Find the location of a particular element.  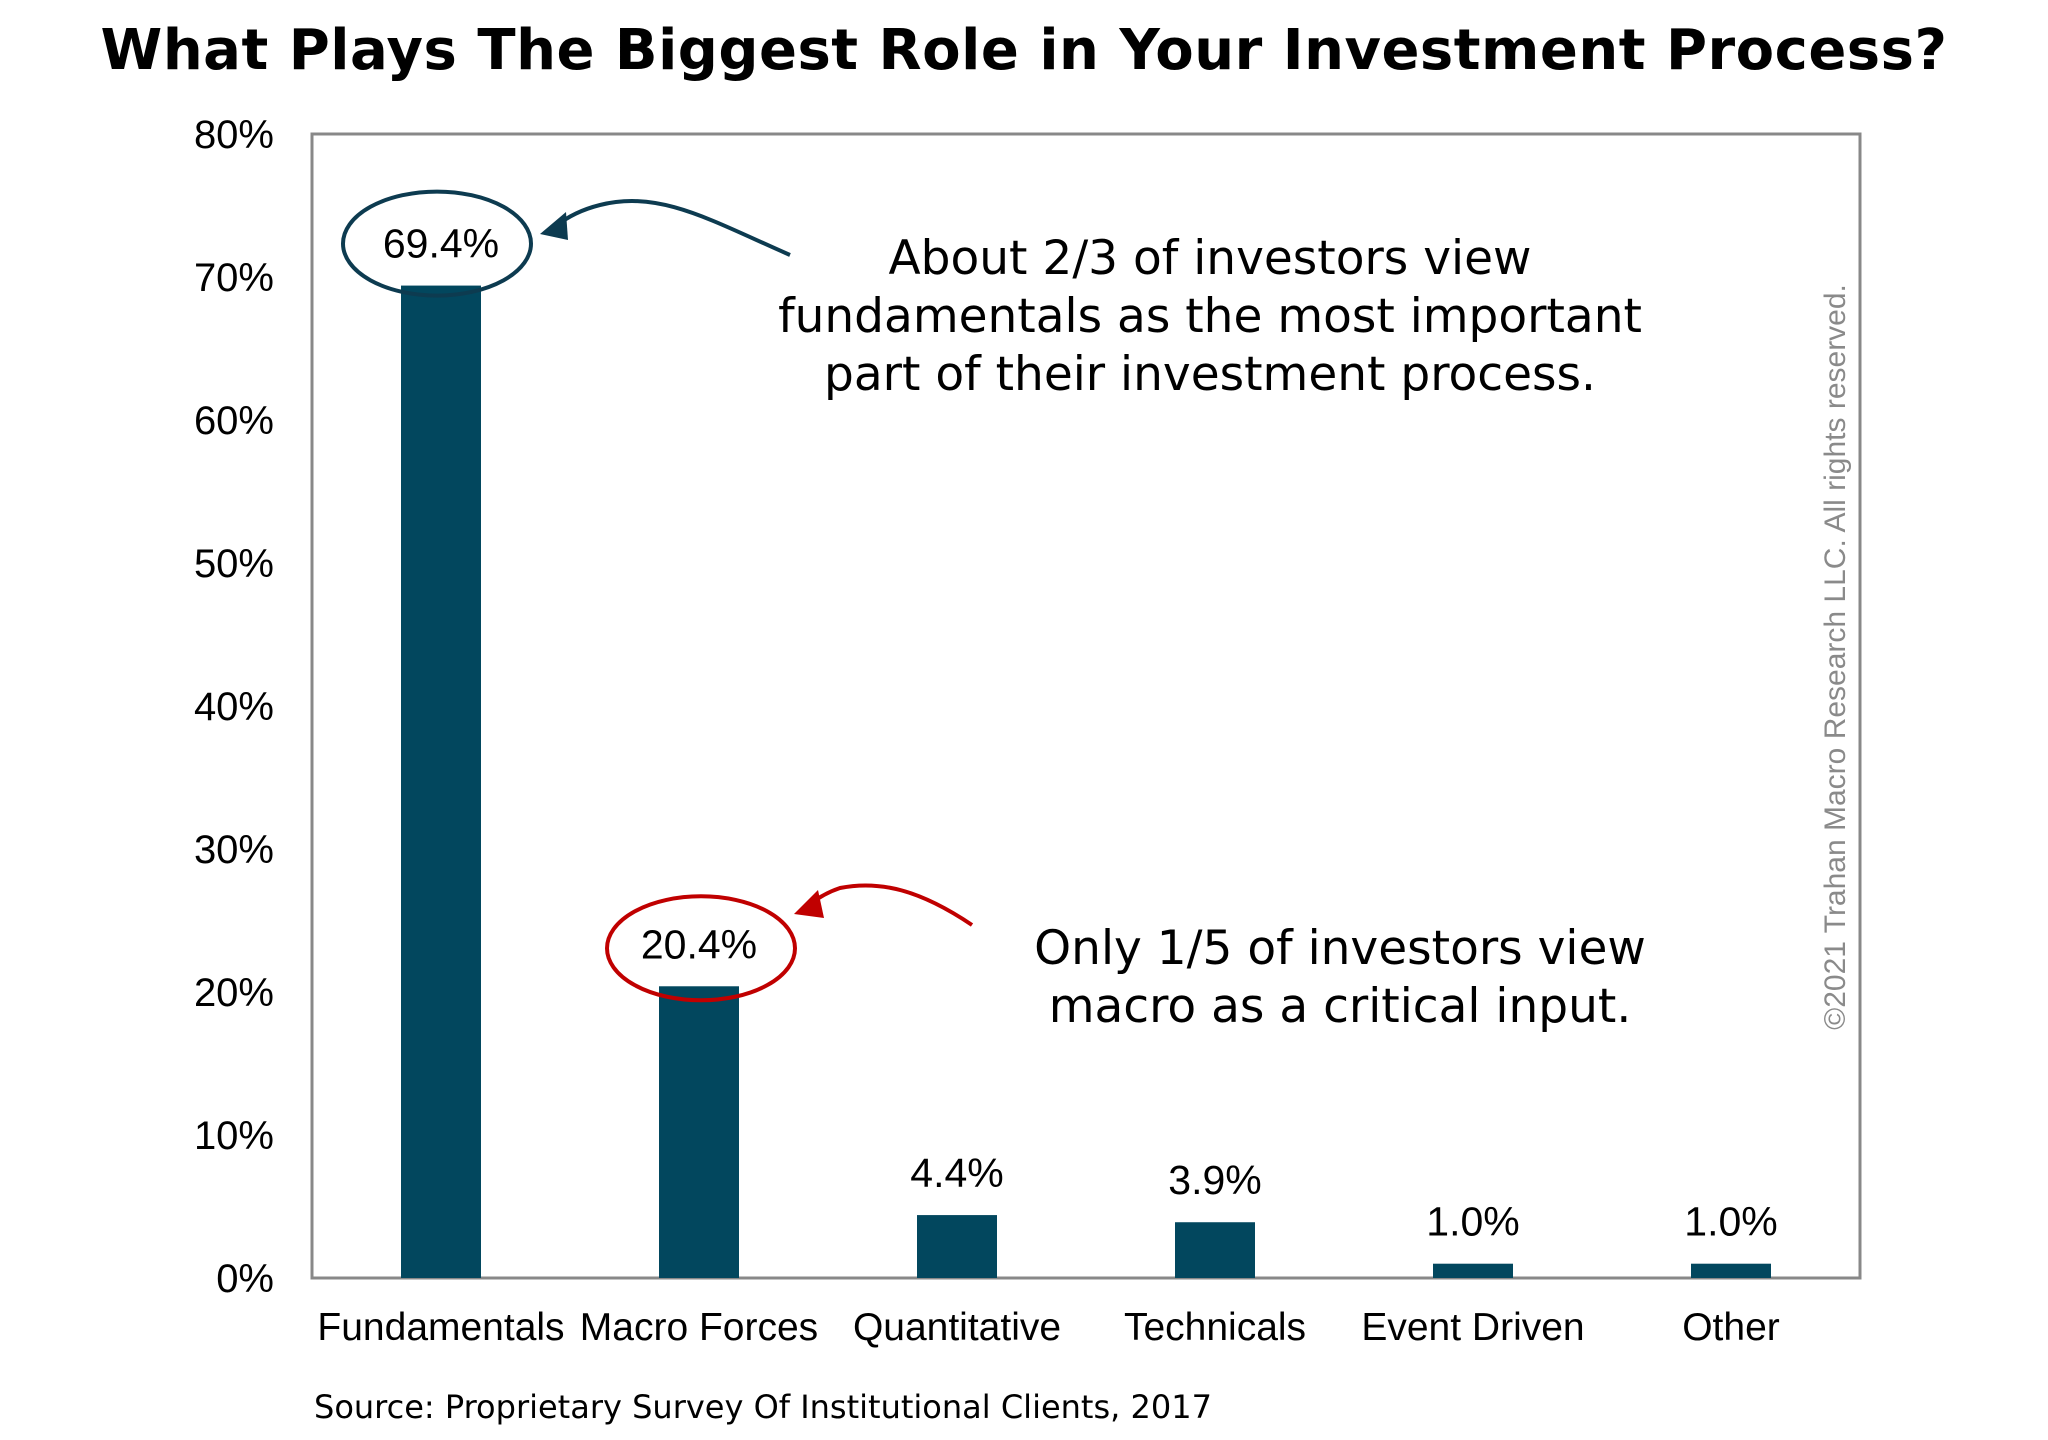

x-tick-label: Other is located at coordinates (1731, 1327).